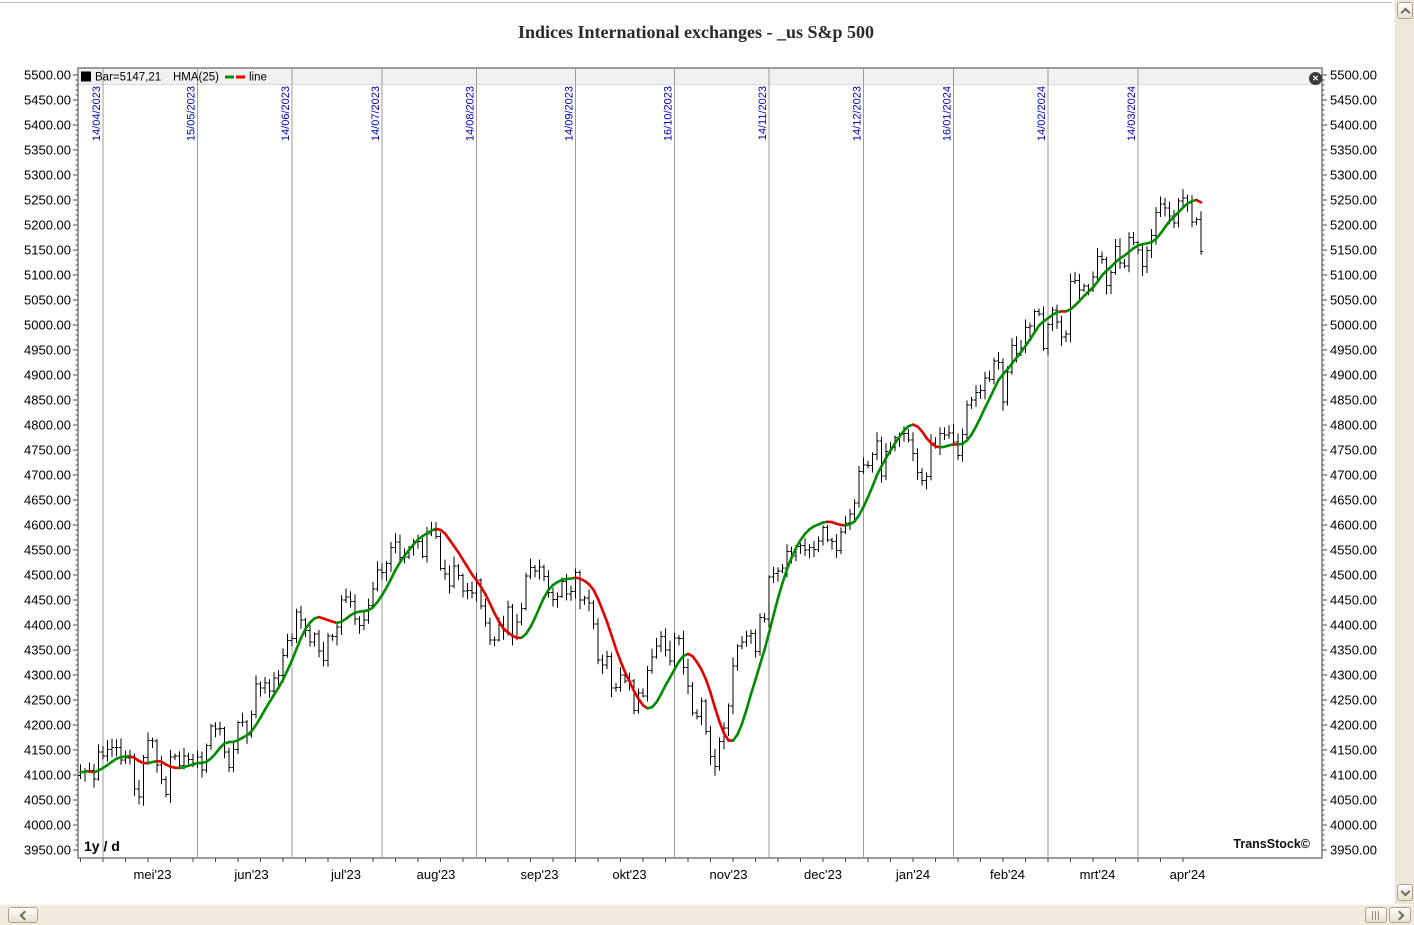  Describe the element at coordinates (1353, 425) in the screenshot. I see `y-axis-label-right: 4800.00` at that location.